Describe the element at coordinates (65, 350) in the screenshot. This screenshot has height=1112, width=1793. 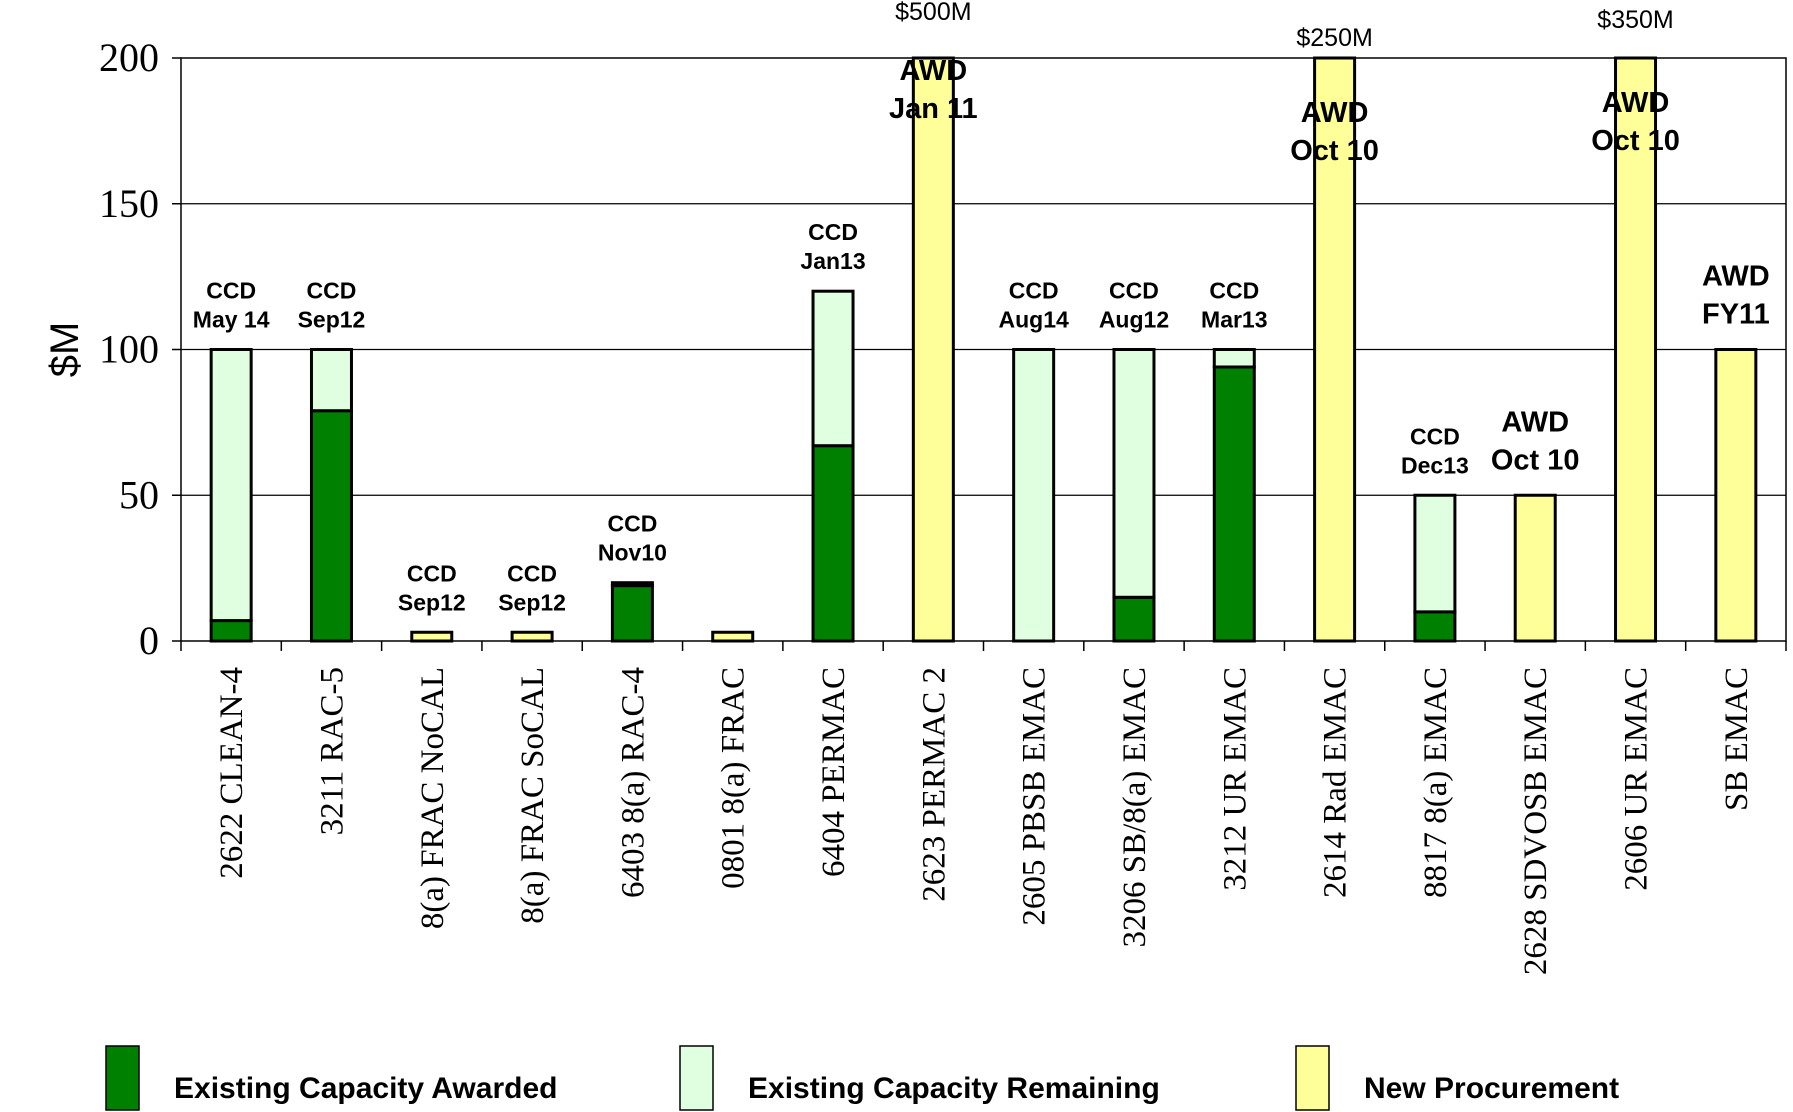
I see `y-axis-label: $M` at that location.